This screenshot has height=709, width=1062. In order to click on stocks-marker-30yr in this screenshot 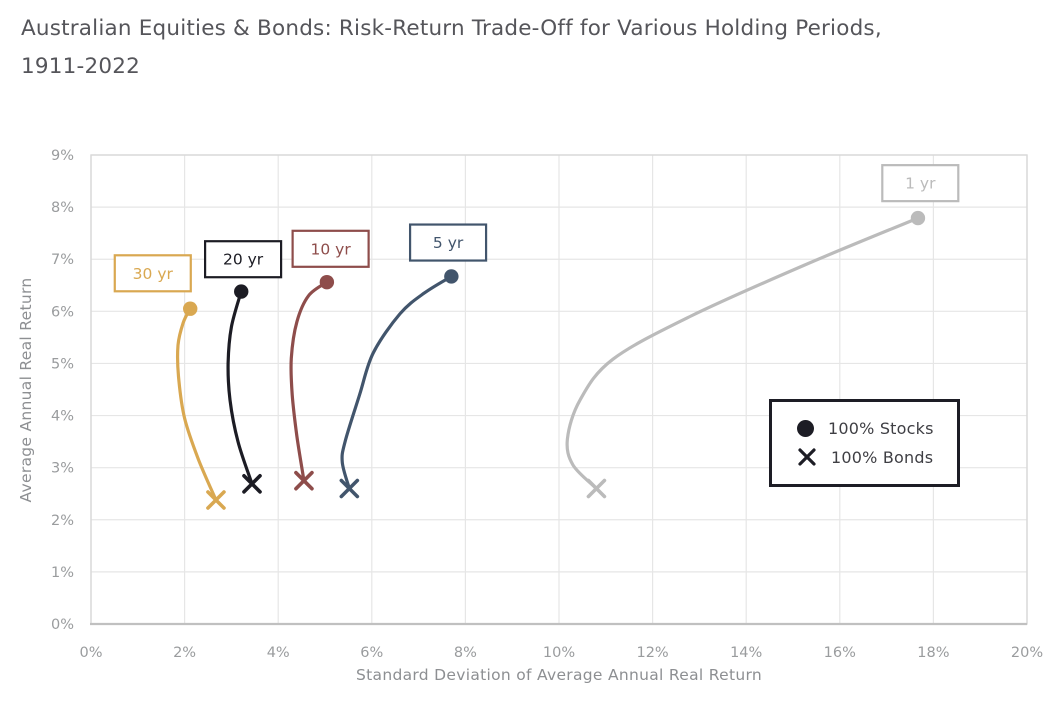, I will do `click(190, 308)`.